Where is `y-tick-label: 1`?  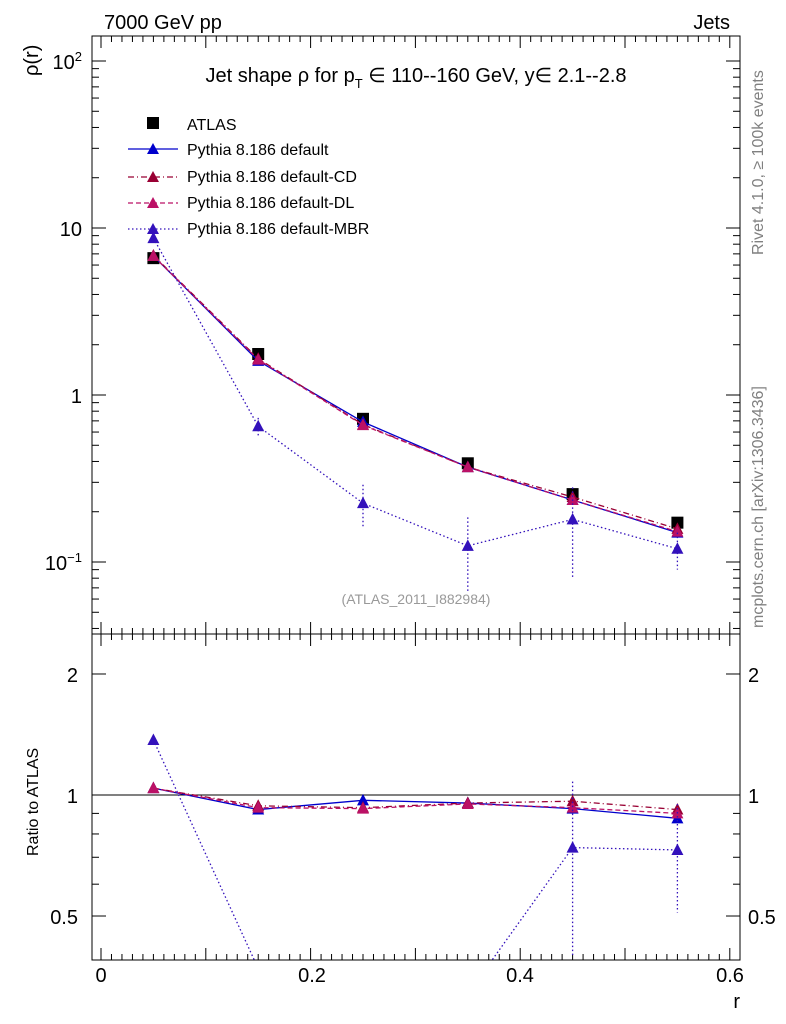 y-tick-label: 1 is located at coordinates (76, 397).